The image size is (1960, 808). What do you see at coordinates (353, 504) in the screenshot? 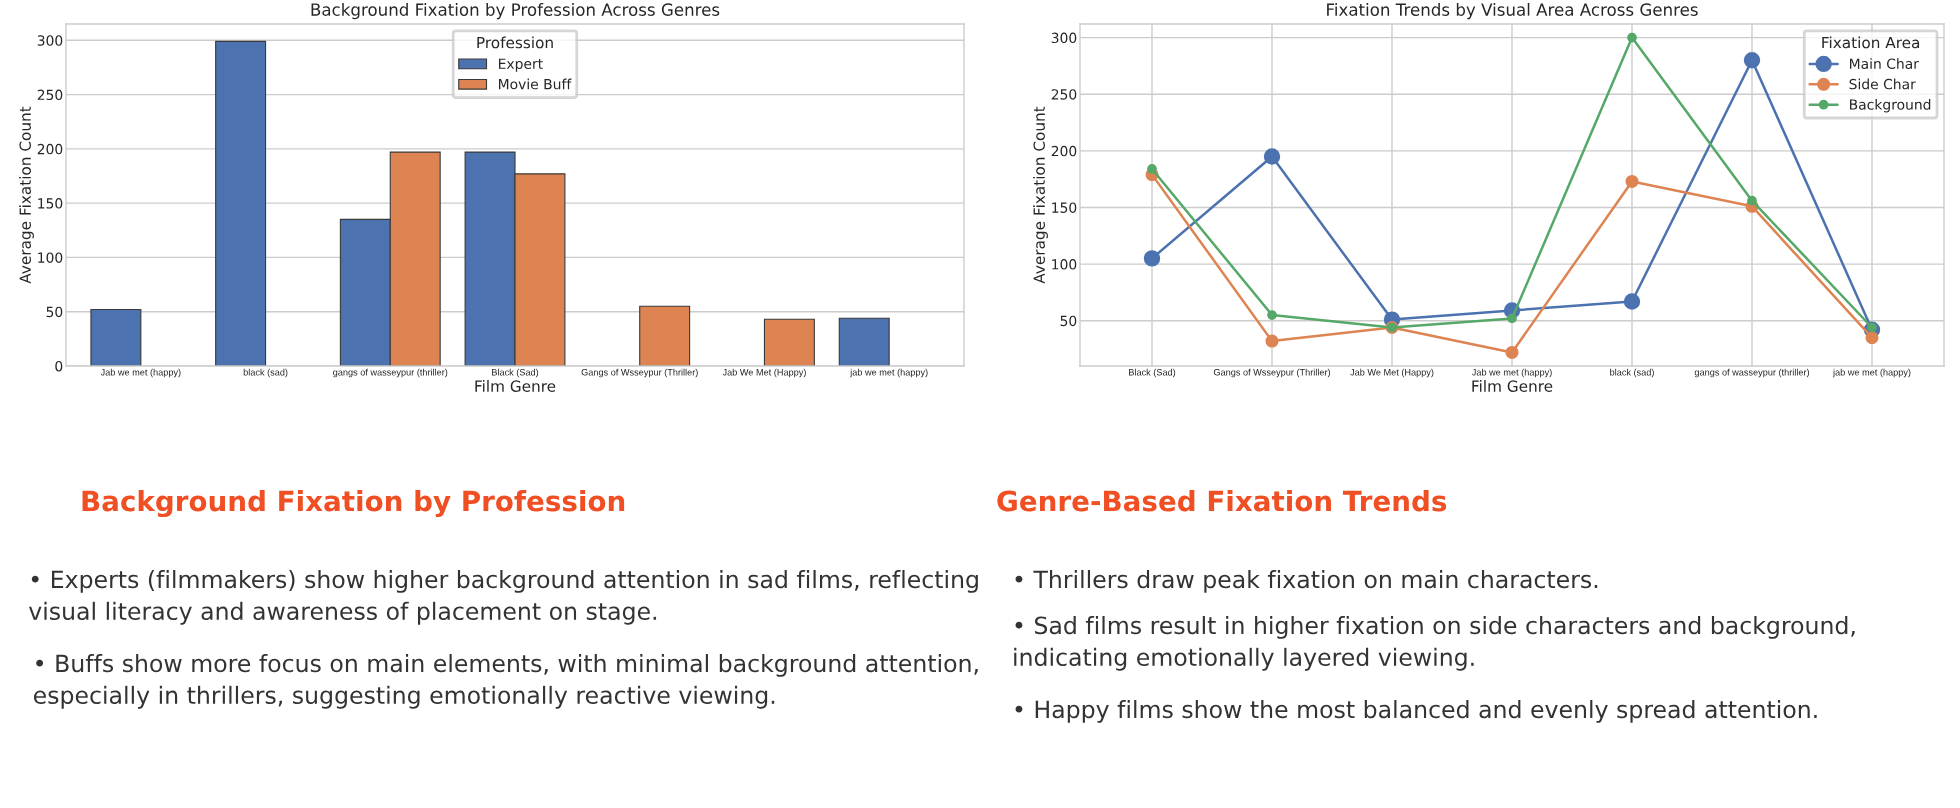
I see `text: Background Fixation by Profession` at bounding box center [353, 504].